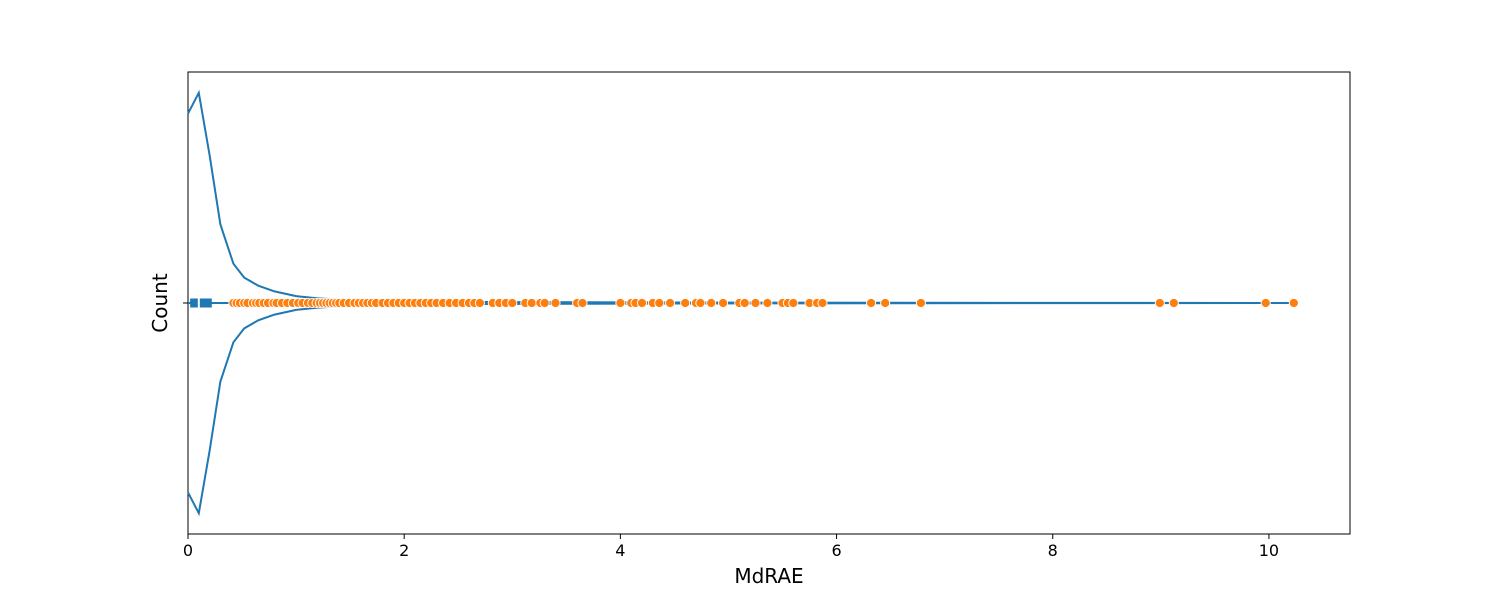  What do you see at coordinates (768, 576) in the screenshot?
I see `x-axis-label: MdRAE` at bounding box center [768, 576].